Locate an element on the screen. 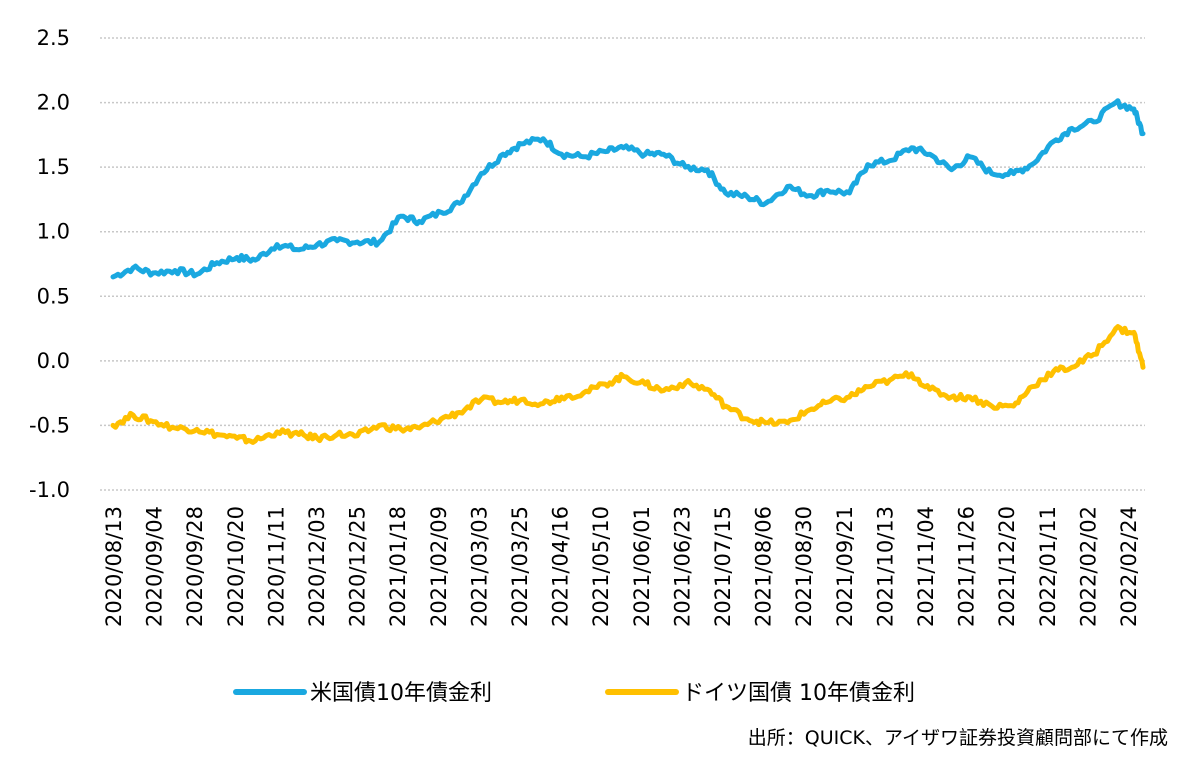  y-axis-tick-labels: 2.5 2.0 1.5 1.0 0.5 0.0 -0.5 -1.0 is located at coordinates (49, 264).